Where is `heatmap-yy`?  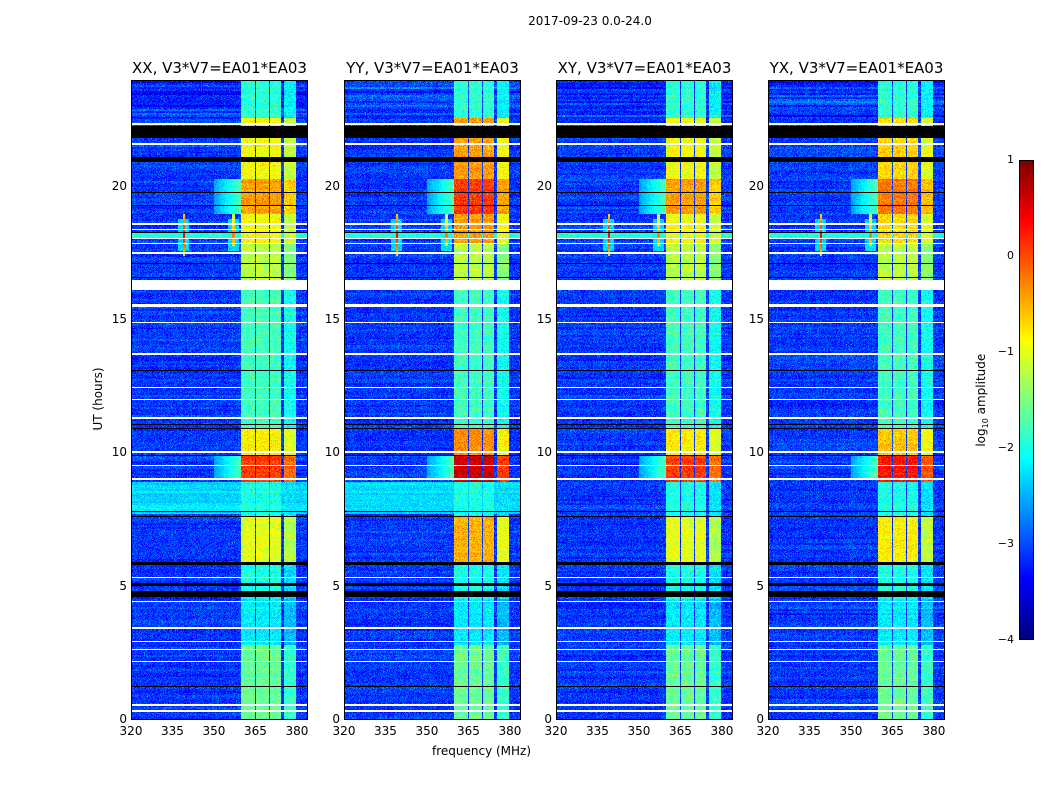
heatmap-yy is located at coordinates (432, 400).